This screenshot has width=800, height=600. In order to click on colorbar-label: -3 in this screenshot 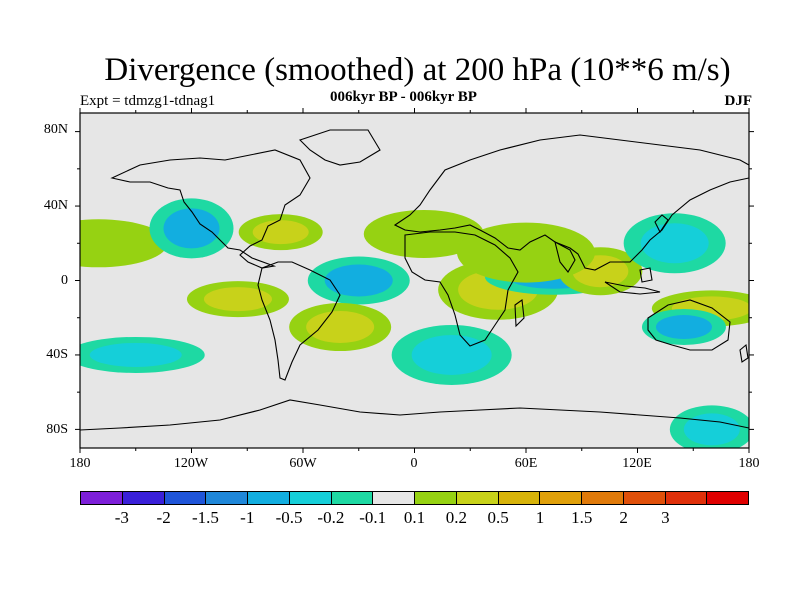, I will do `click(121, 517)`.